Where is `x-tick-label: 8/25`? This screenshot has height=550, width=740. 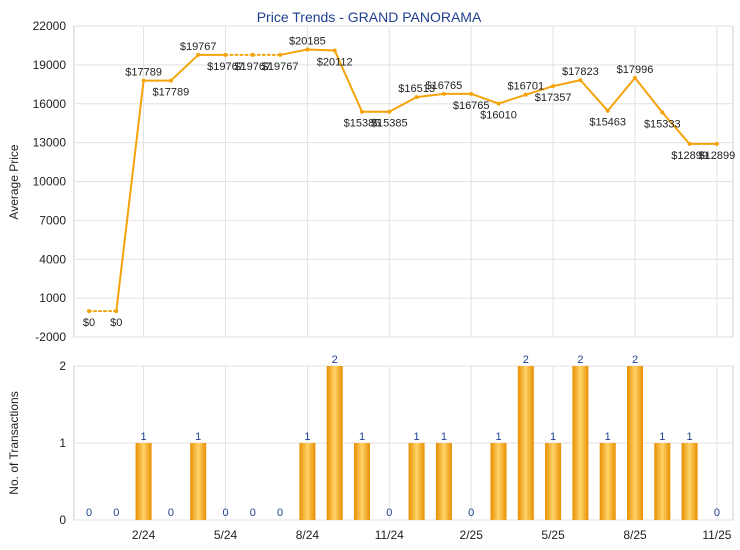 x-tick-label: 8/25 is located at coordinates (635, 535).